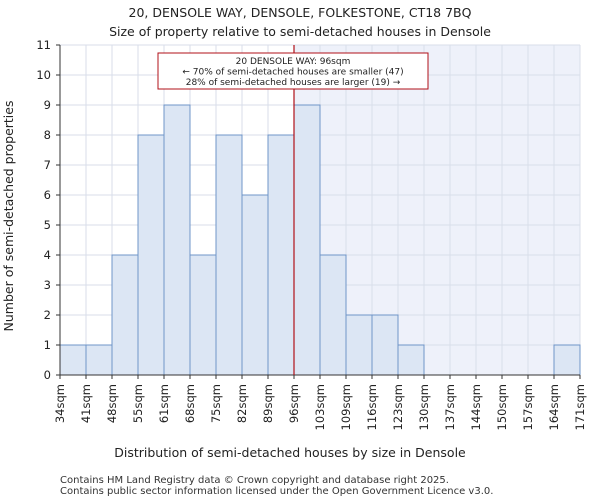 The image size is (600, 500). I want to click on bar-48sqm, so click(125, 315).